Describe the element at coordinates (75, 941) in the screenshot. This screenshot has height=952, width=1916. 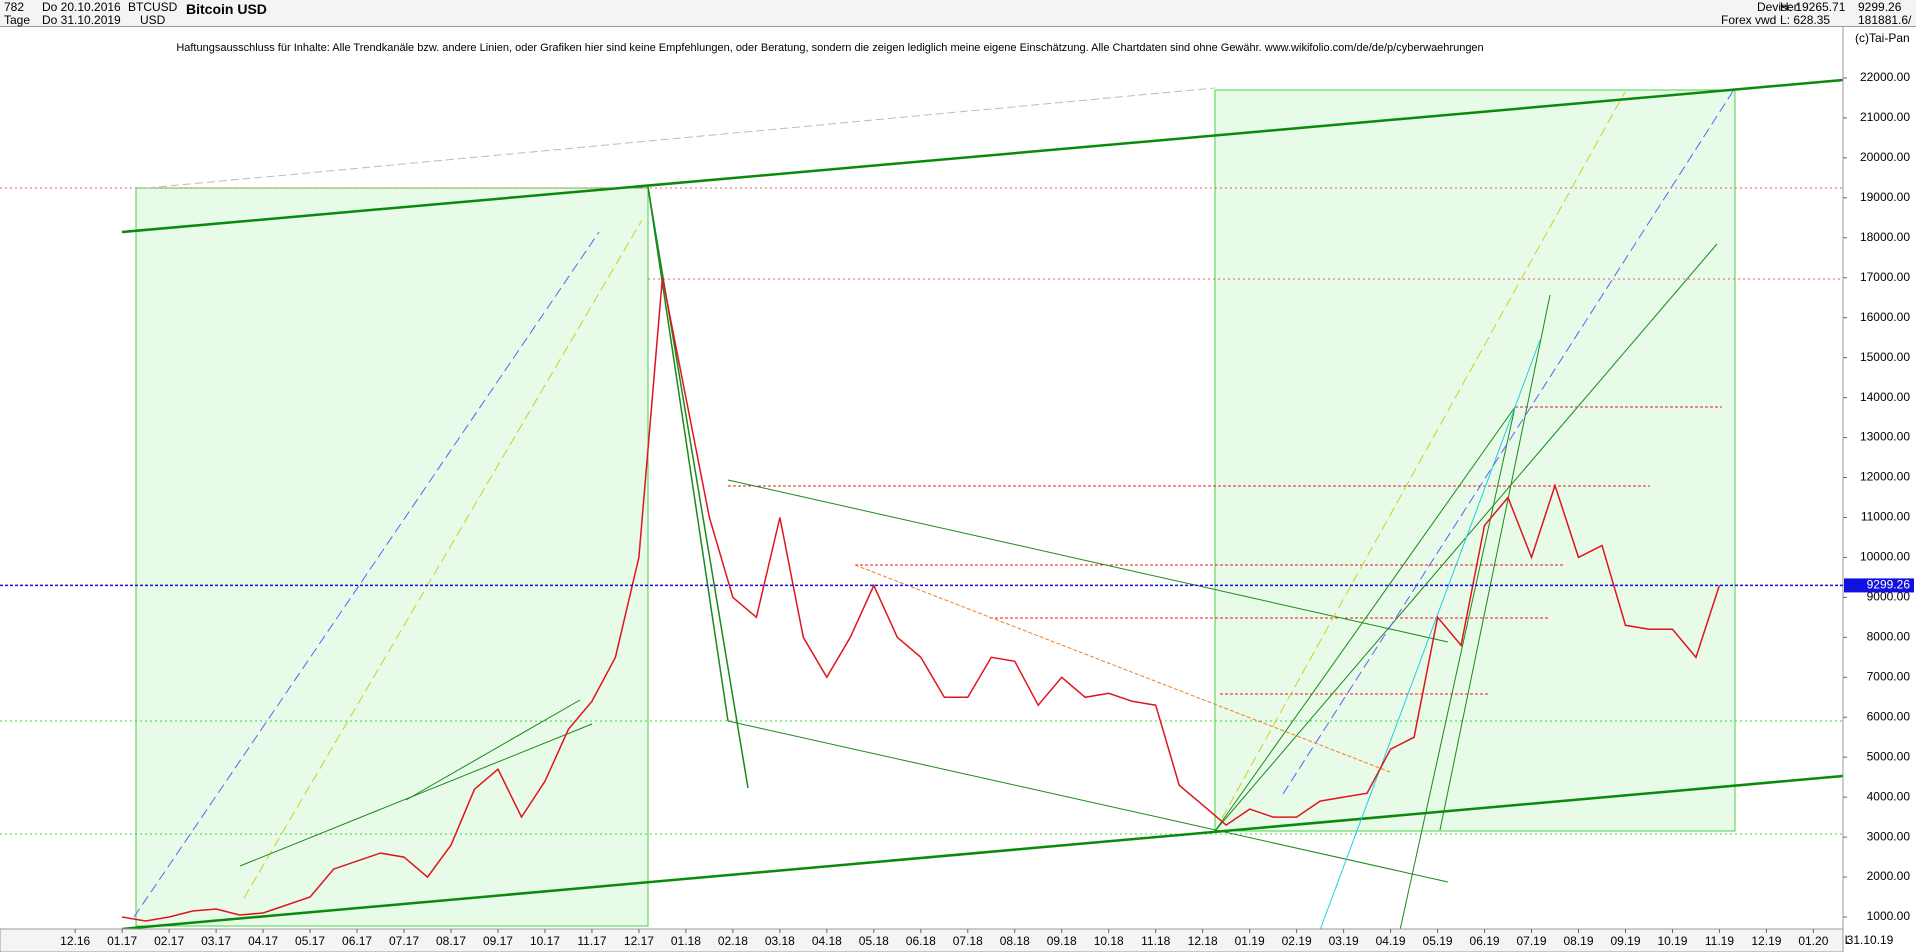
I see `x-tick-label: 12.16` at that location.